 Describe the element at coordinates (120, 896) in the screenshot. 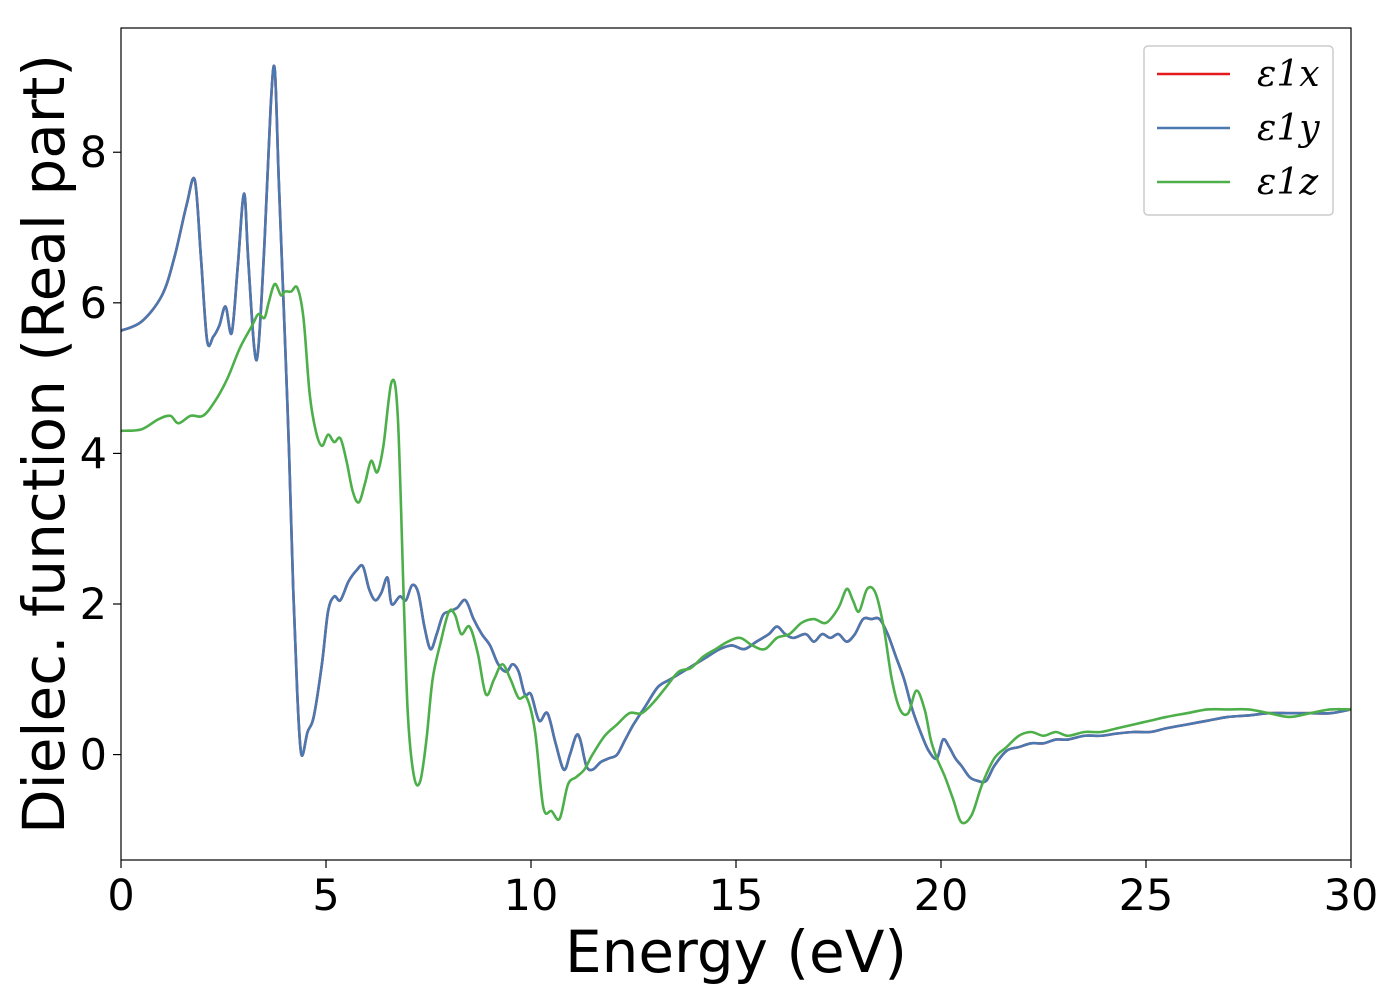

I see `x-tick-label: 0` at that location.